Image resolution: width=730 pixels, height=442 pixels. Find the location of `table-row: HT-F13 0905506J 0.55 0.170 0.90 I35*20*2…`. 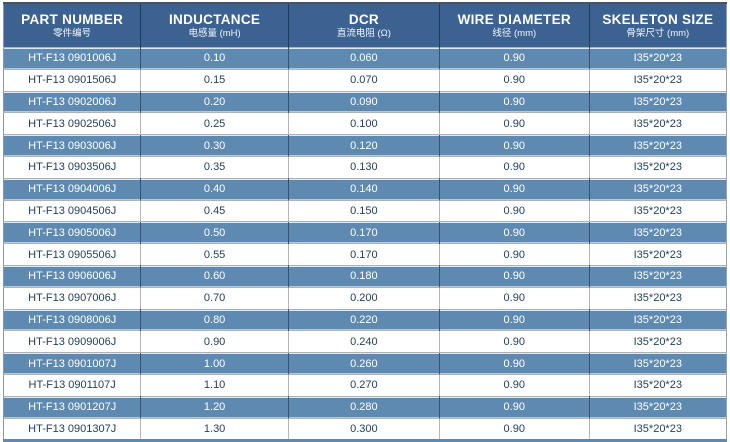

table-row: HT-F13 0905506J 0.55 0.170 0.90 I35*20*2… is located at coordinates (365, 254).